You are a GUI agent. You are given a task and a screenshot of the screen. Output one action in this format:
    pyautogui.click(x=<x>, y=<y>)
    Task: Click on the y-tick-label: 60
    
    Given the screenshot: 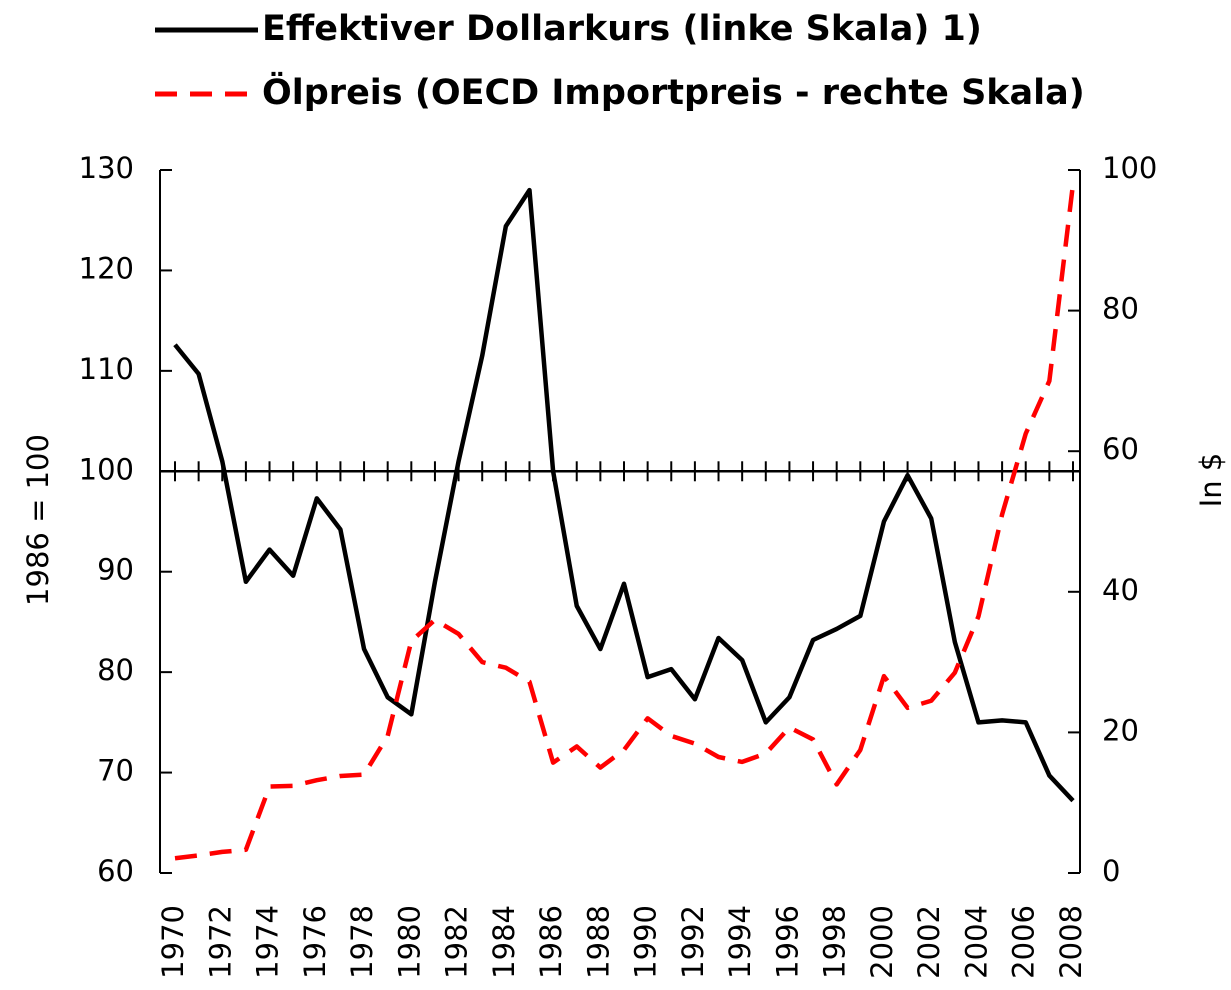 What is the action you would take?
    pyautogui.click(x=115, y=871)
    